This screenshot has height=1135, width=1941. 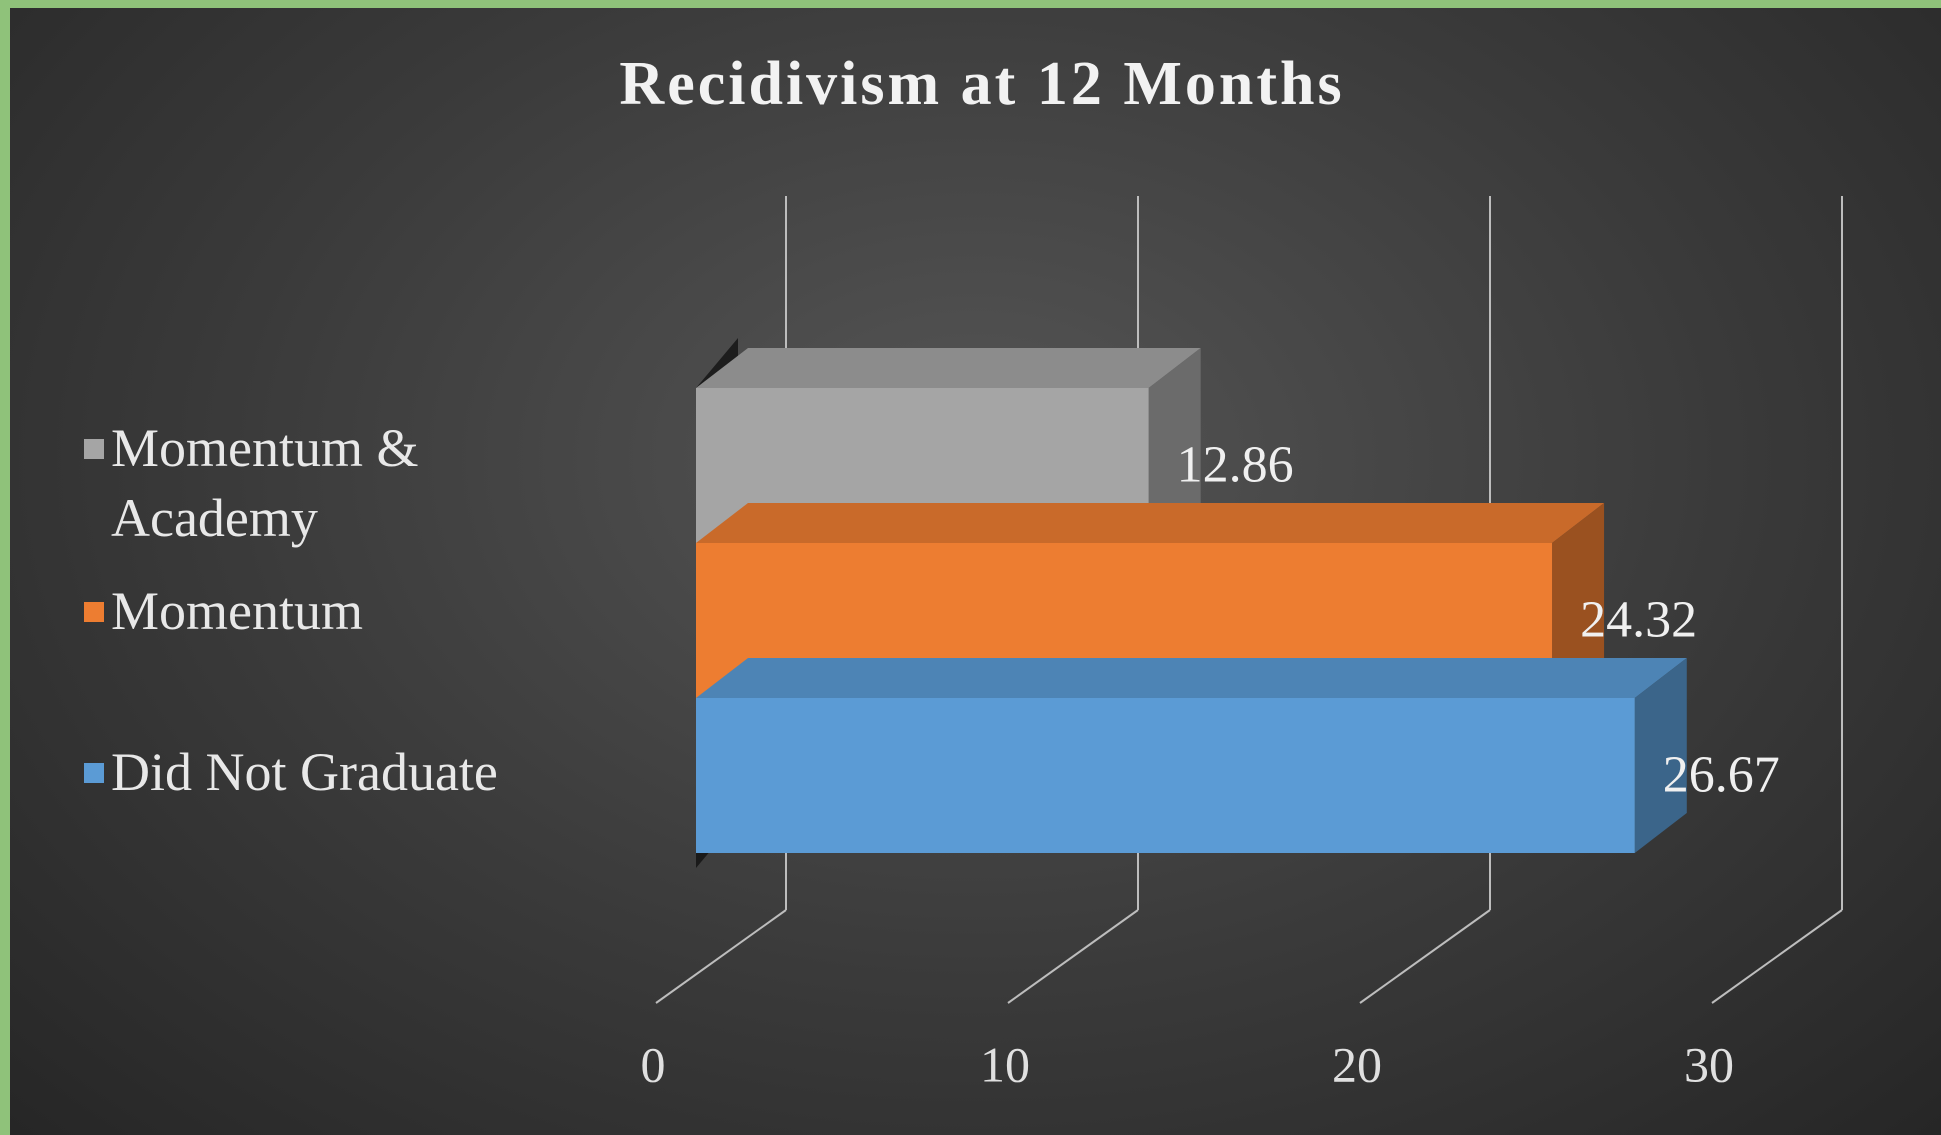 What do you see at coordinates (1005, 1064) in the screenshot?
I see `x-tick-label: 10` at bounding box center [1005, 1064].